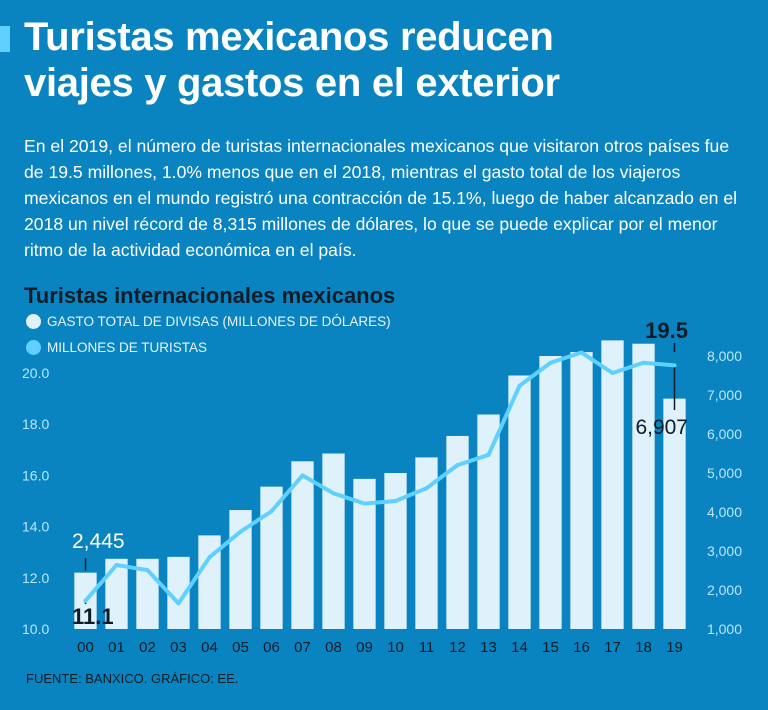 Image resolution: width=768 pixels, height=710 pixels. What do you see at coordinates (724, 395) in the screenshot?
I see `right-axis-tick: 7,000` at bounding box center [724, 395].